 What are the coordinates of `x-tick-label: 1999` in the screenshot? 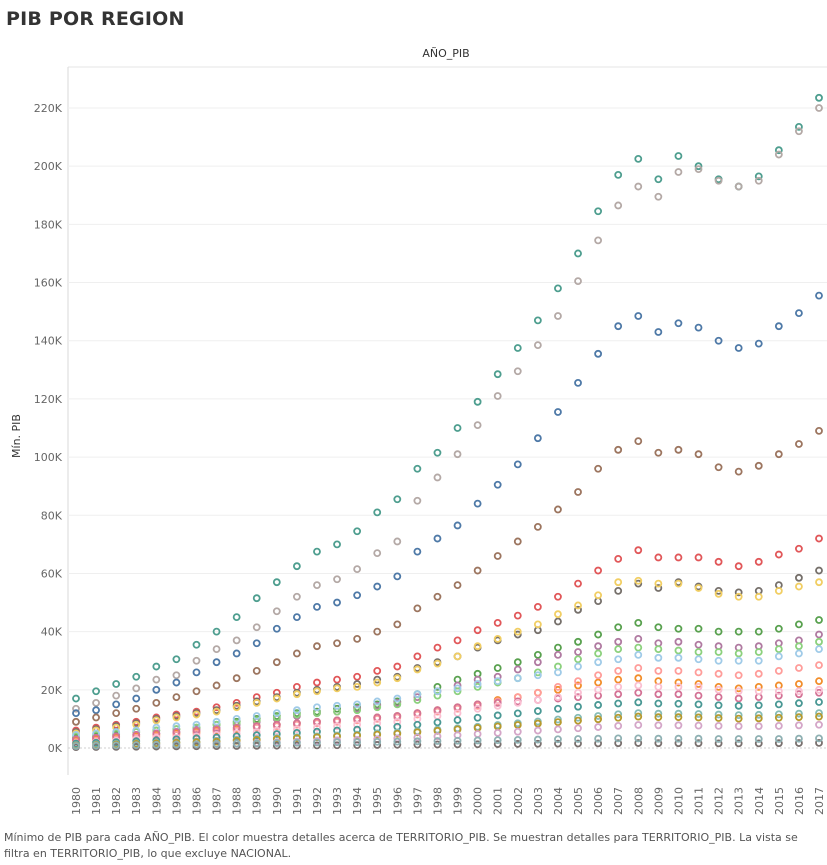 It's located at (458, 801).